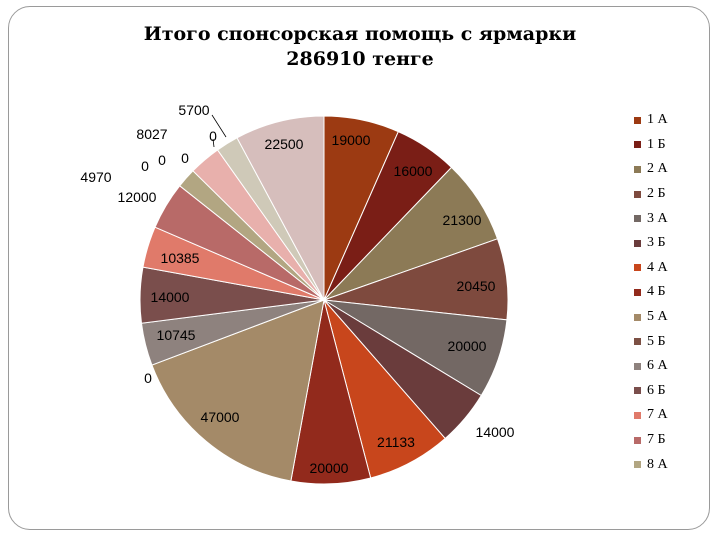  What do you see at coordinates (657, 169) in the screenshot?
I see `legend-label: 2 А` at bounding box center [657, 169].